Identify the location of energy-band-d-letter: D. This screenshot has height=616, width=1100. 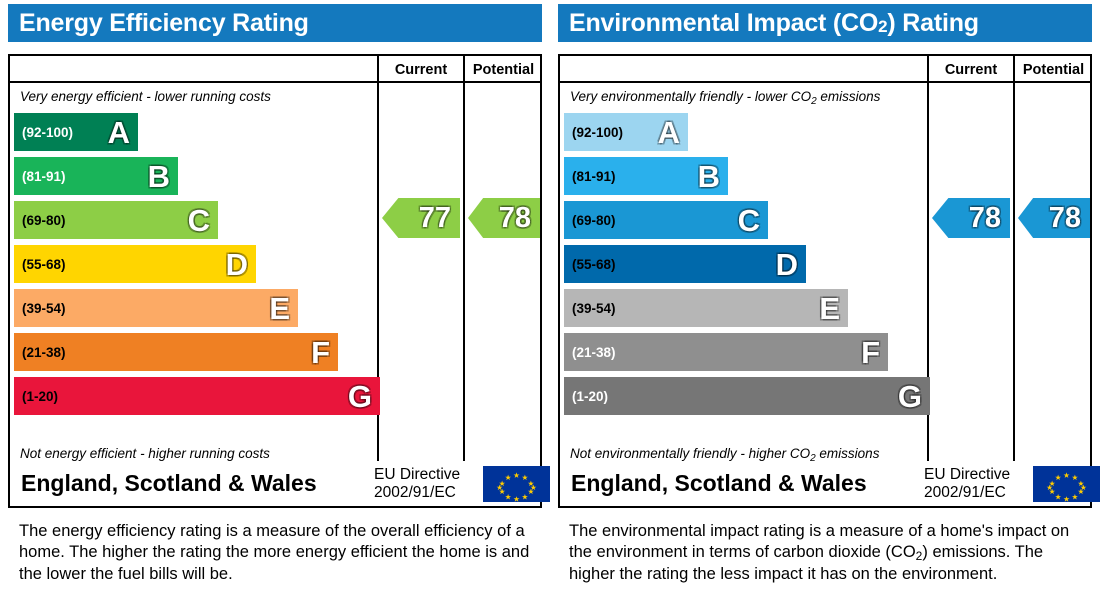
(236, 264).